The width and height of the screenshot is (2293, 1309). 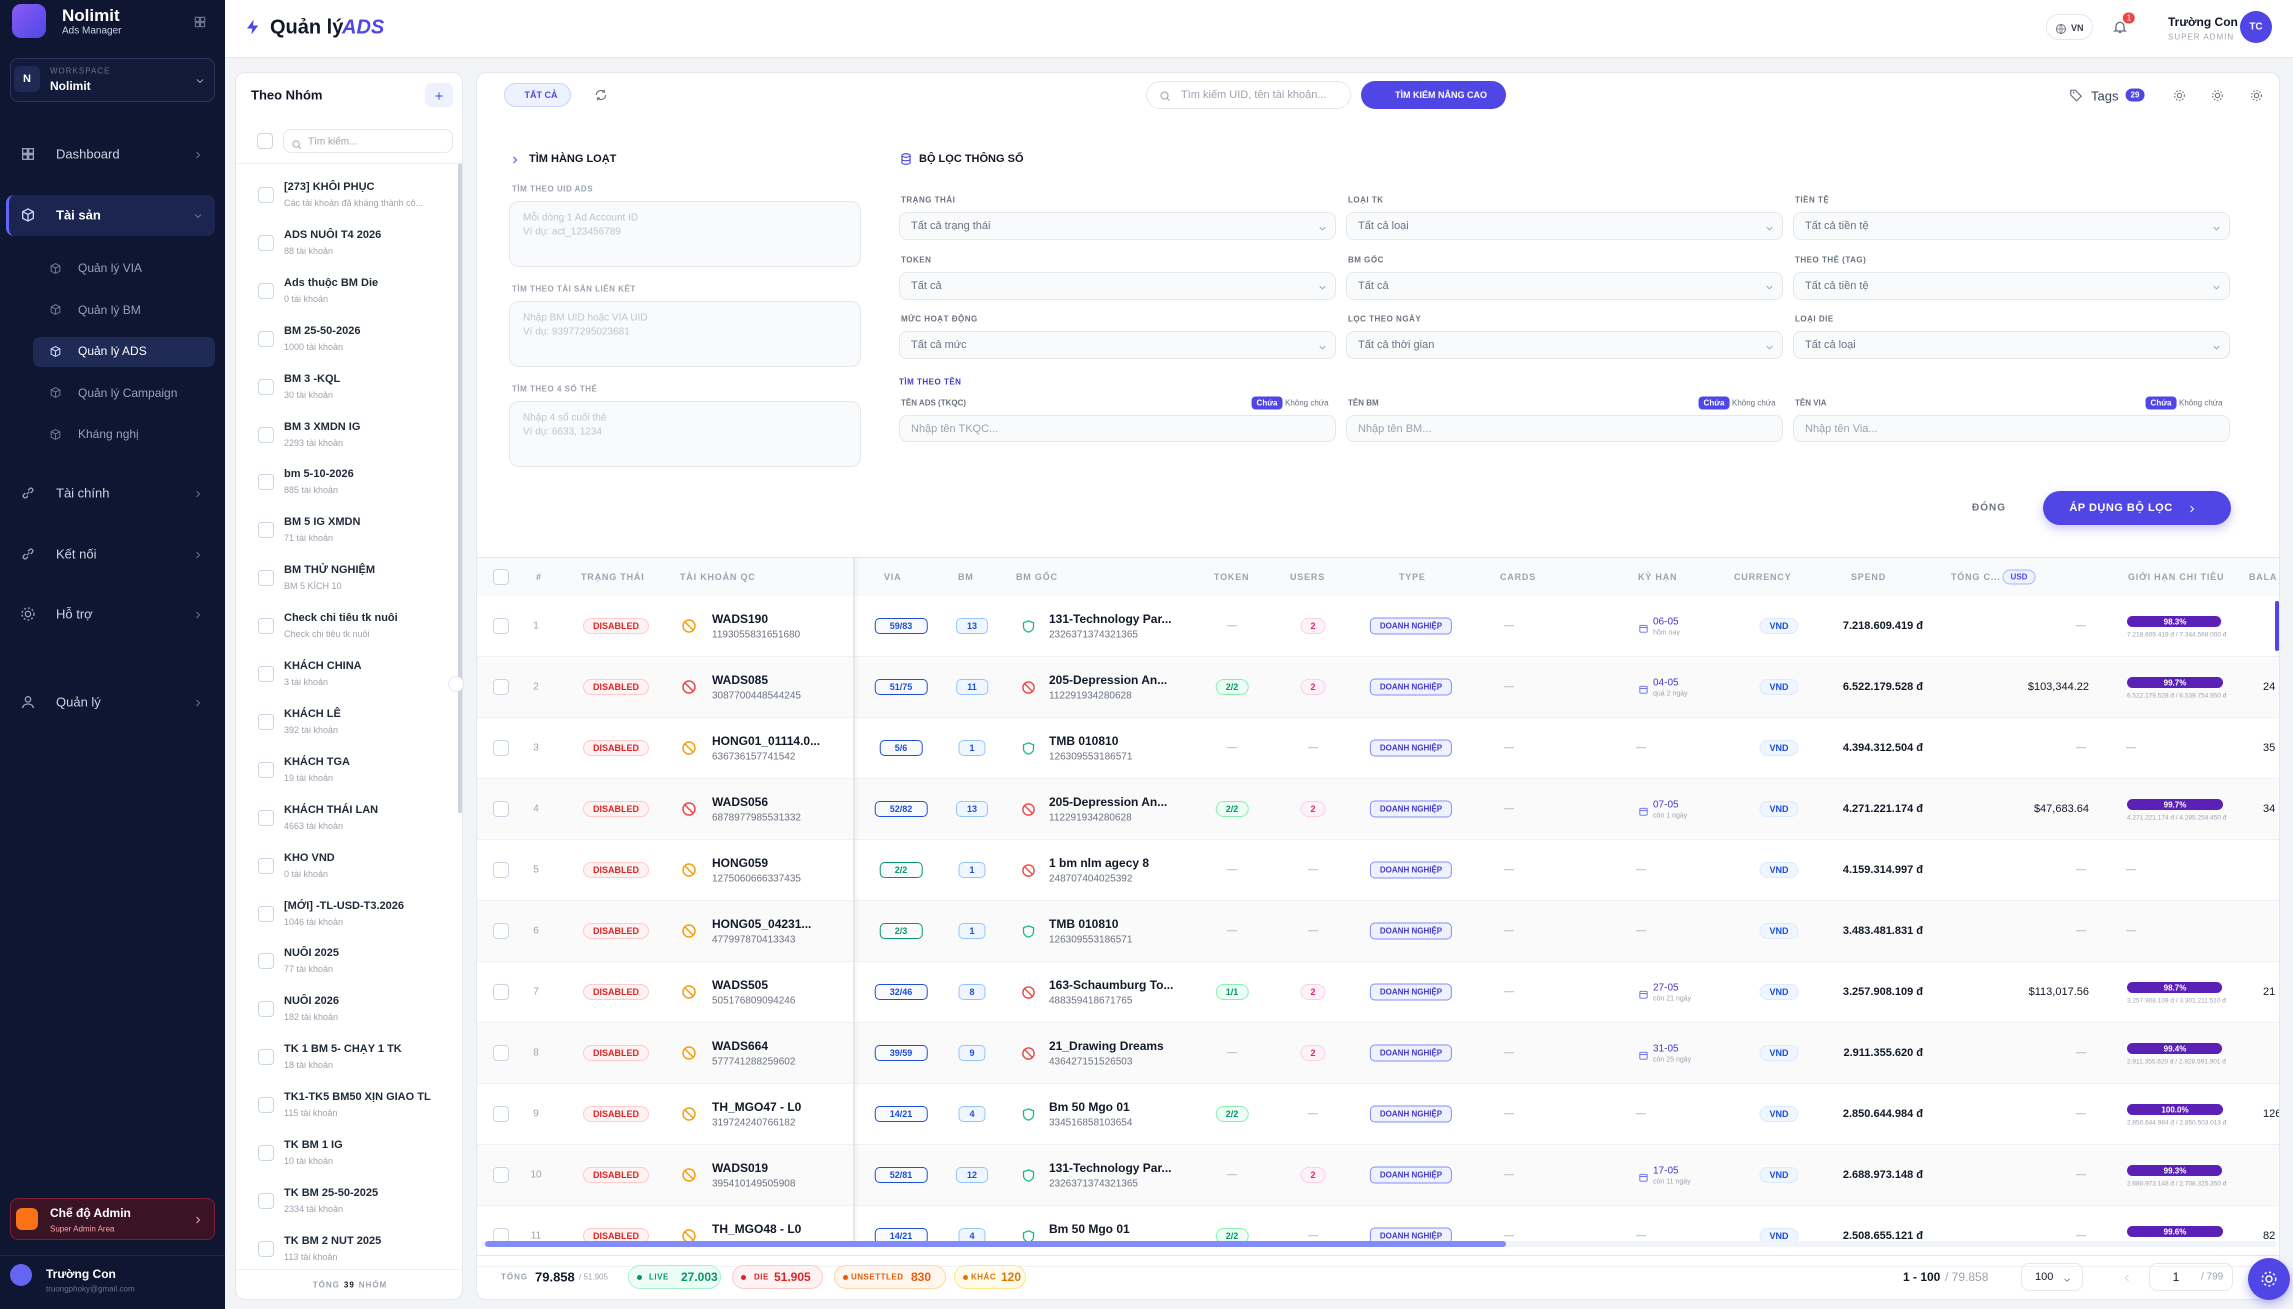 I want to click on group-name: KHÁCH THÁI LAN, so click(x=331, y=809).